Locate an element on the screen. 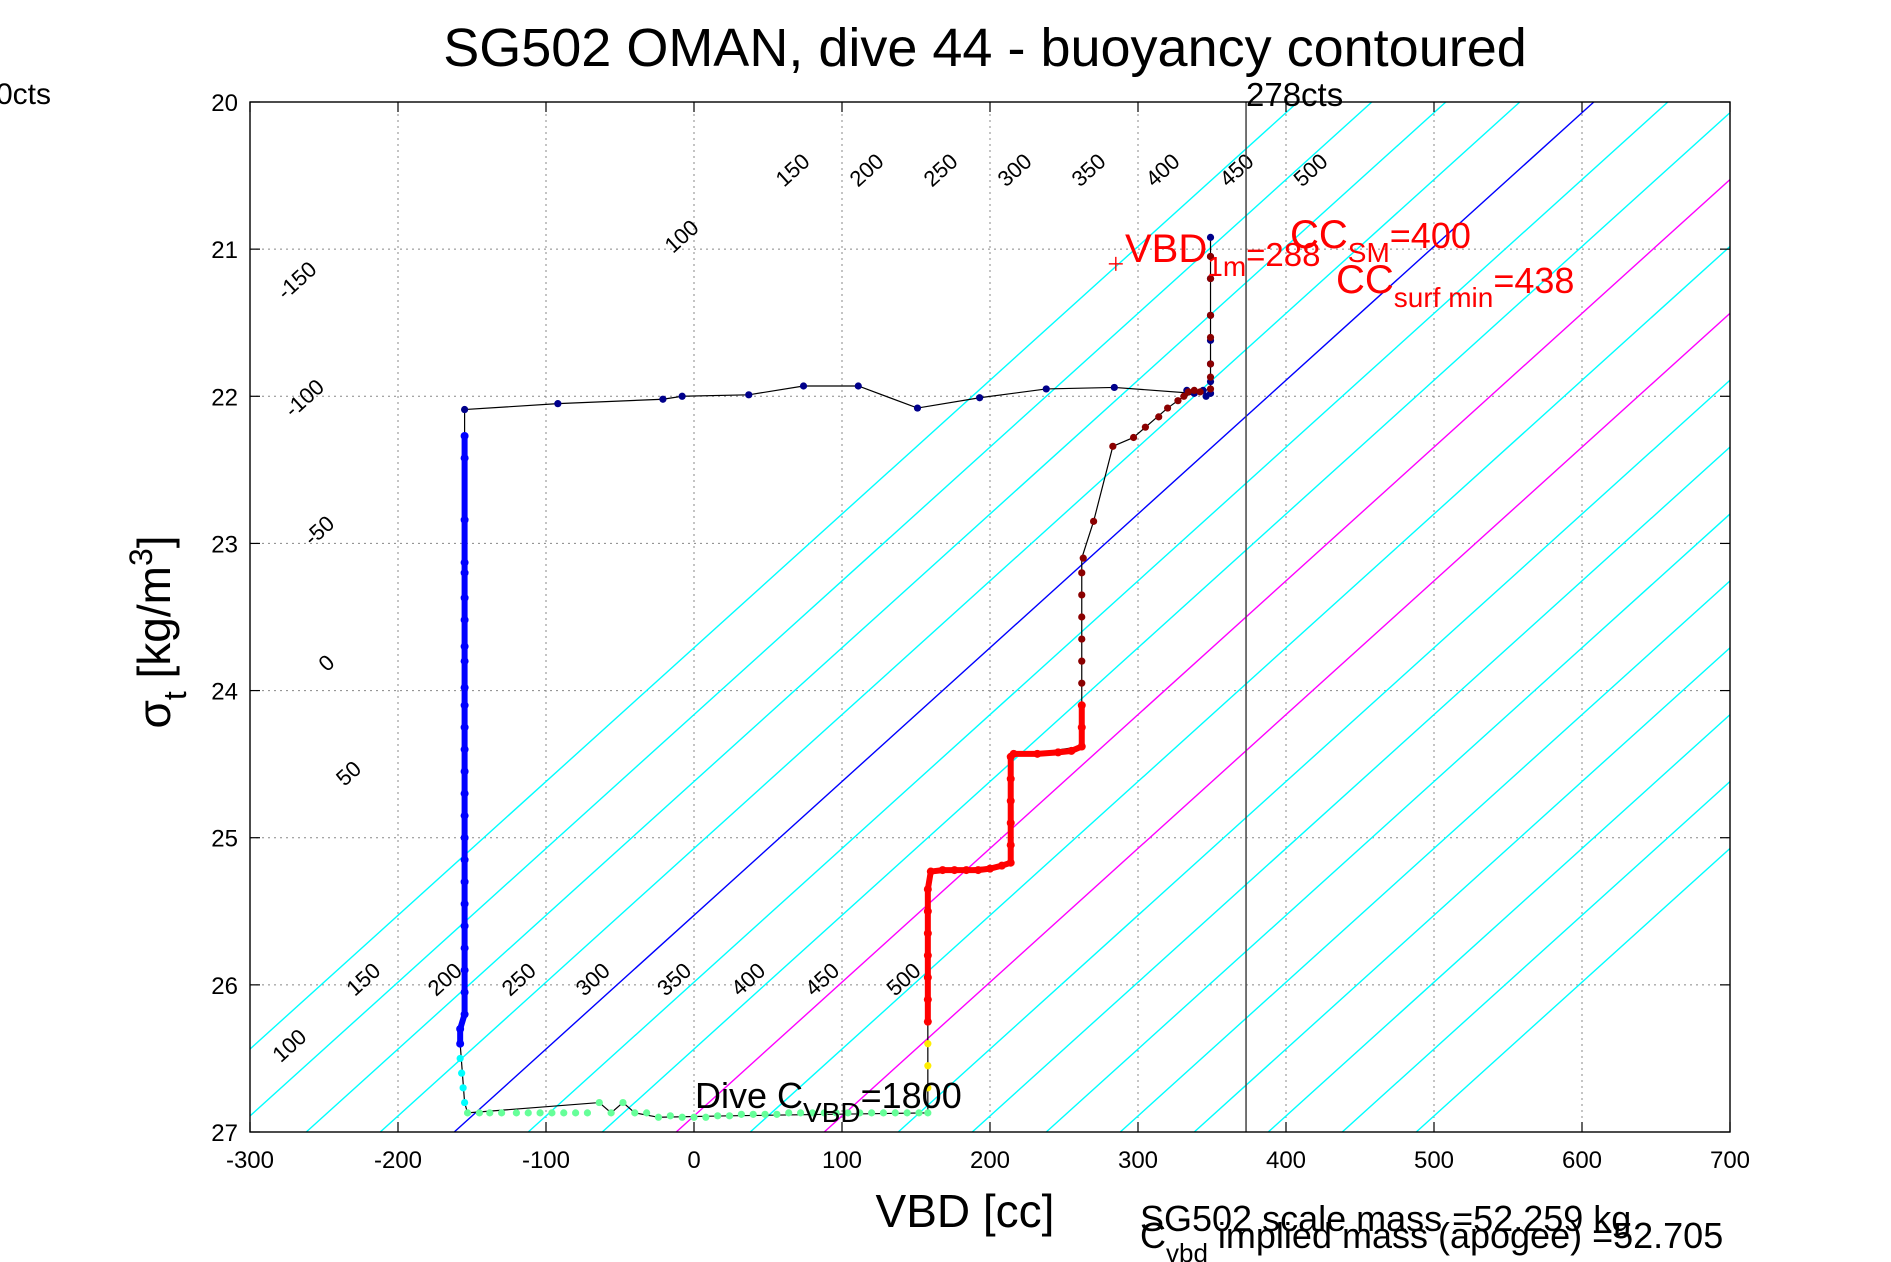 The width and height of the screenshot is (1891, 1262). y-tick-label: 24 is located at coordinates (224, 692).